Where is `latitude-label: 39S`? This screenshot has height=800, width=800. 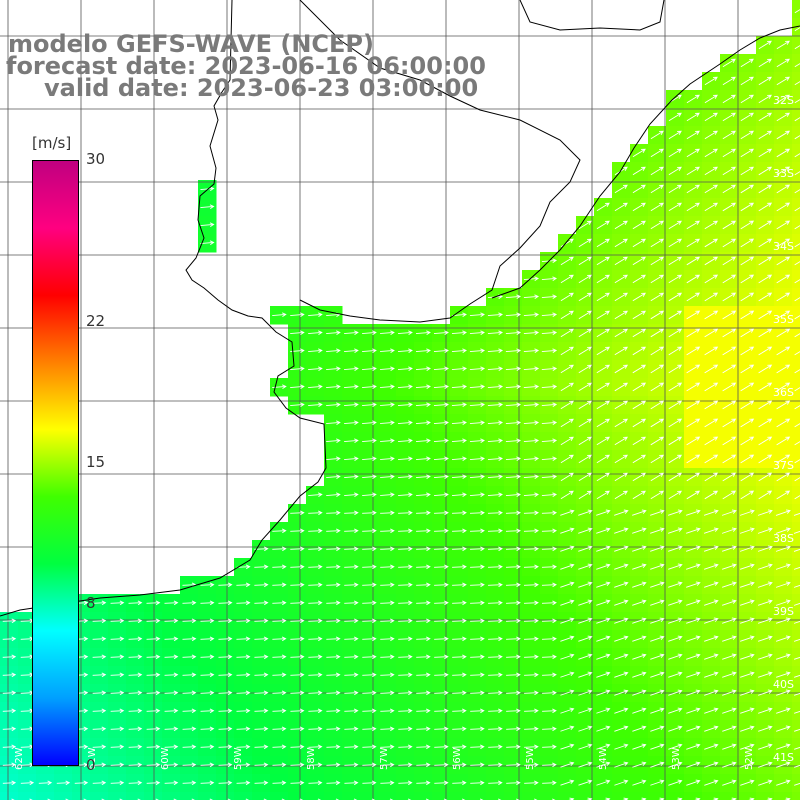
latitude-label: 39S is located at coordinates (783, 611).